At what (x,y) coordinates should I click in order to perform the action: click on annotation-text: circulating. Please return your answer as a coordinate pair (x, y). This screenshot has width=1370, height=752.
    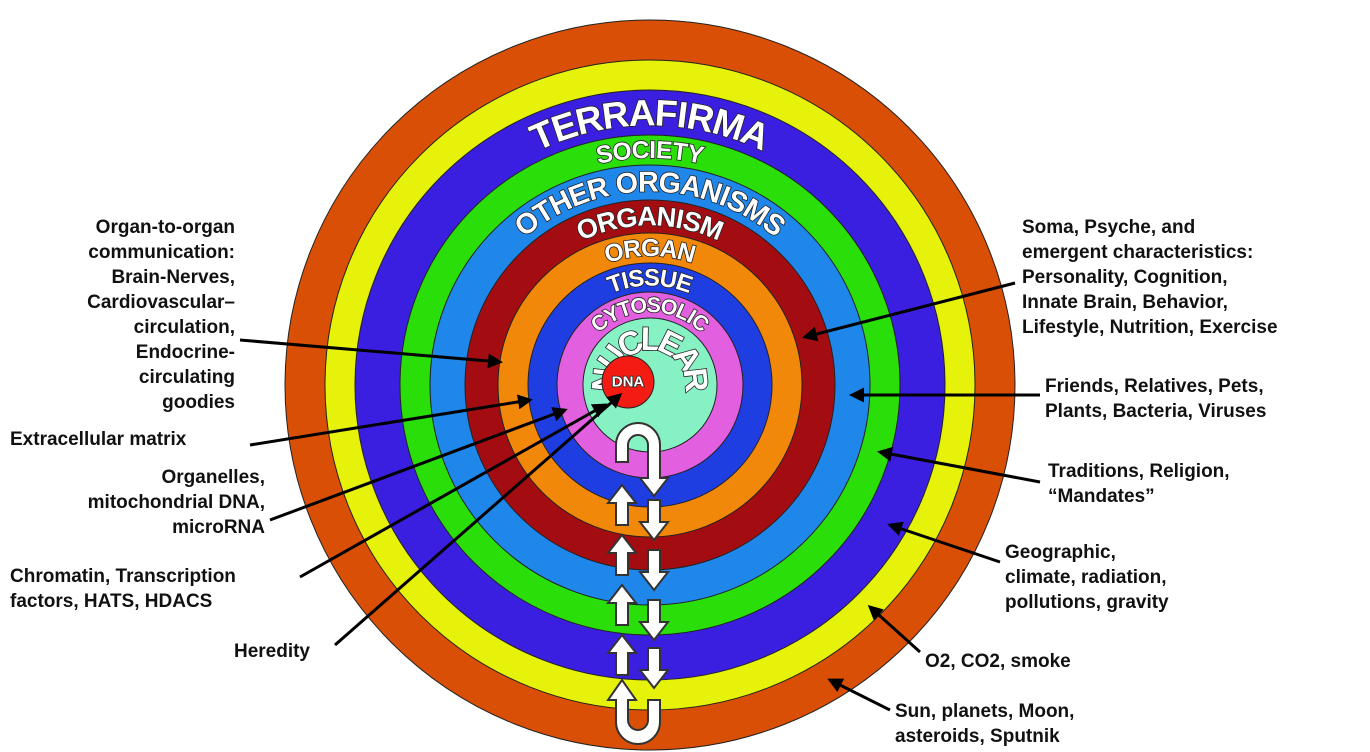
    Looking at the image, I should click on (187, 377).